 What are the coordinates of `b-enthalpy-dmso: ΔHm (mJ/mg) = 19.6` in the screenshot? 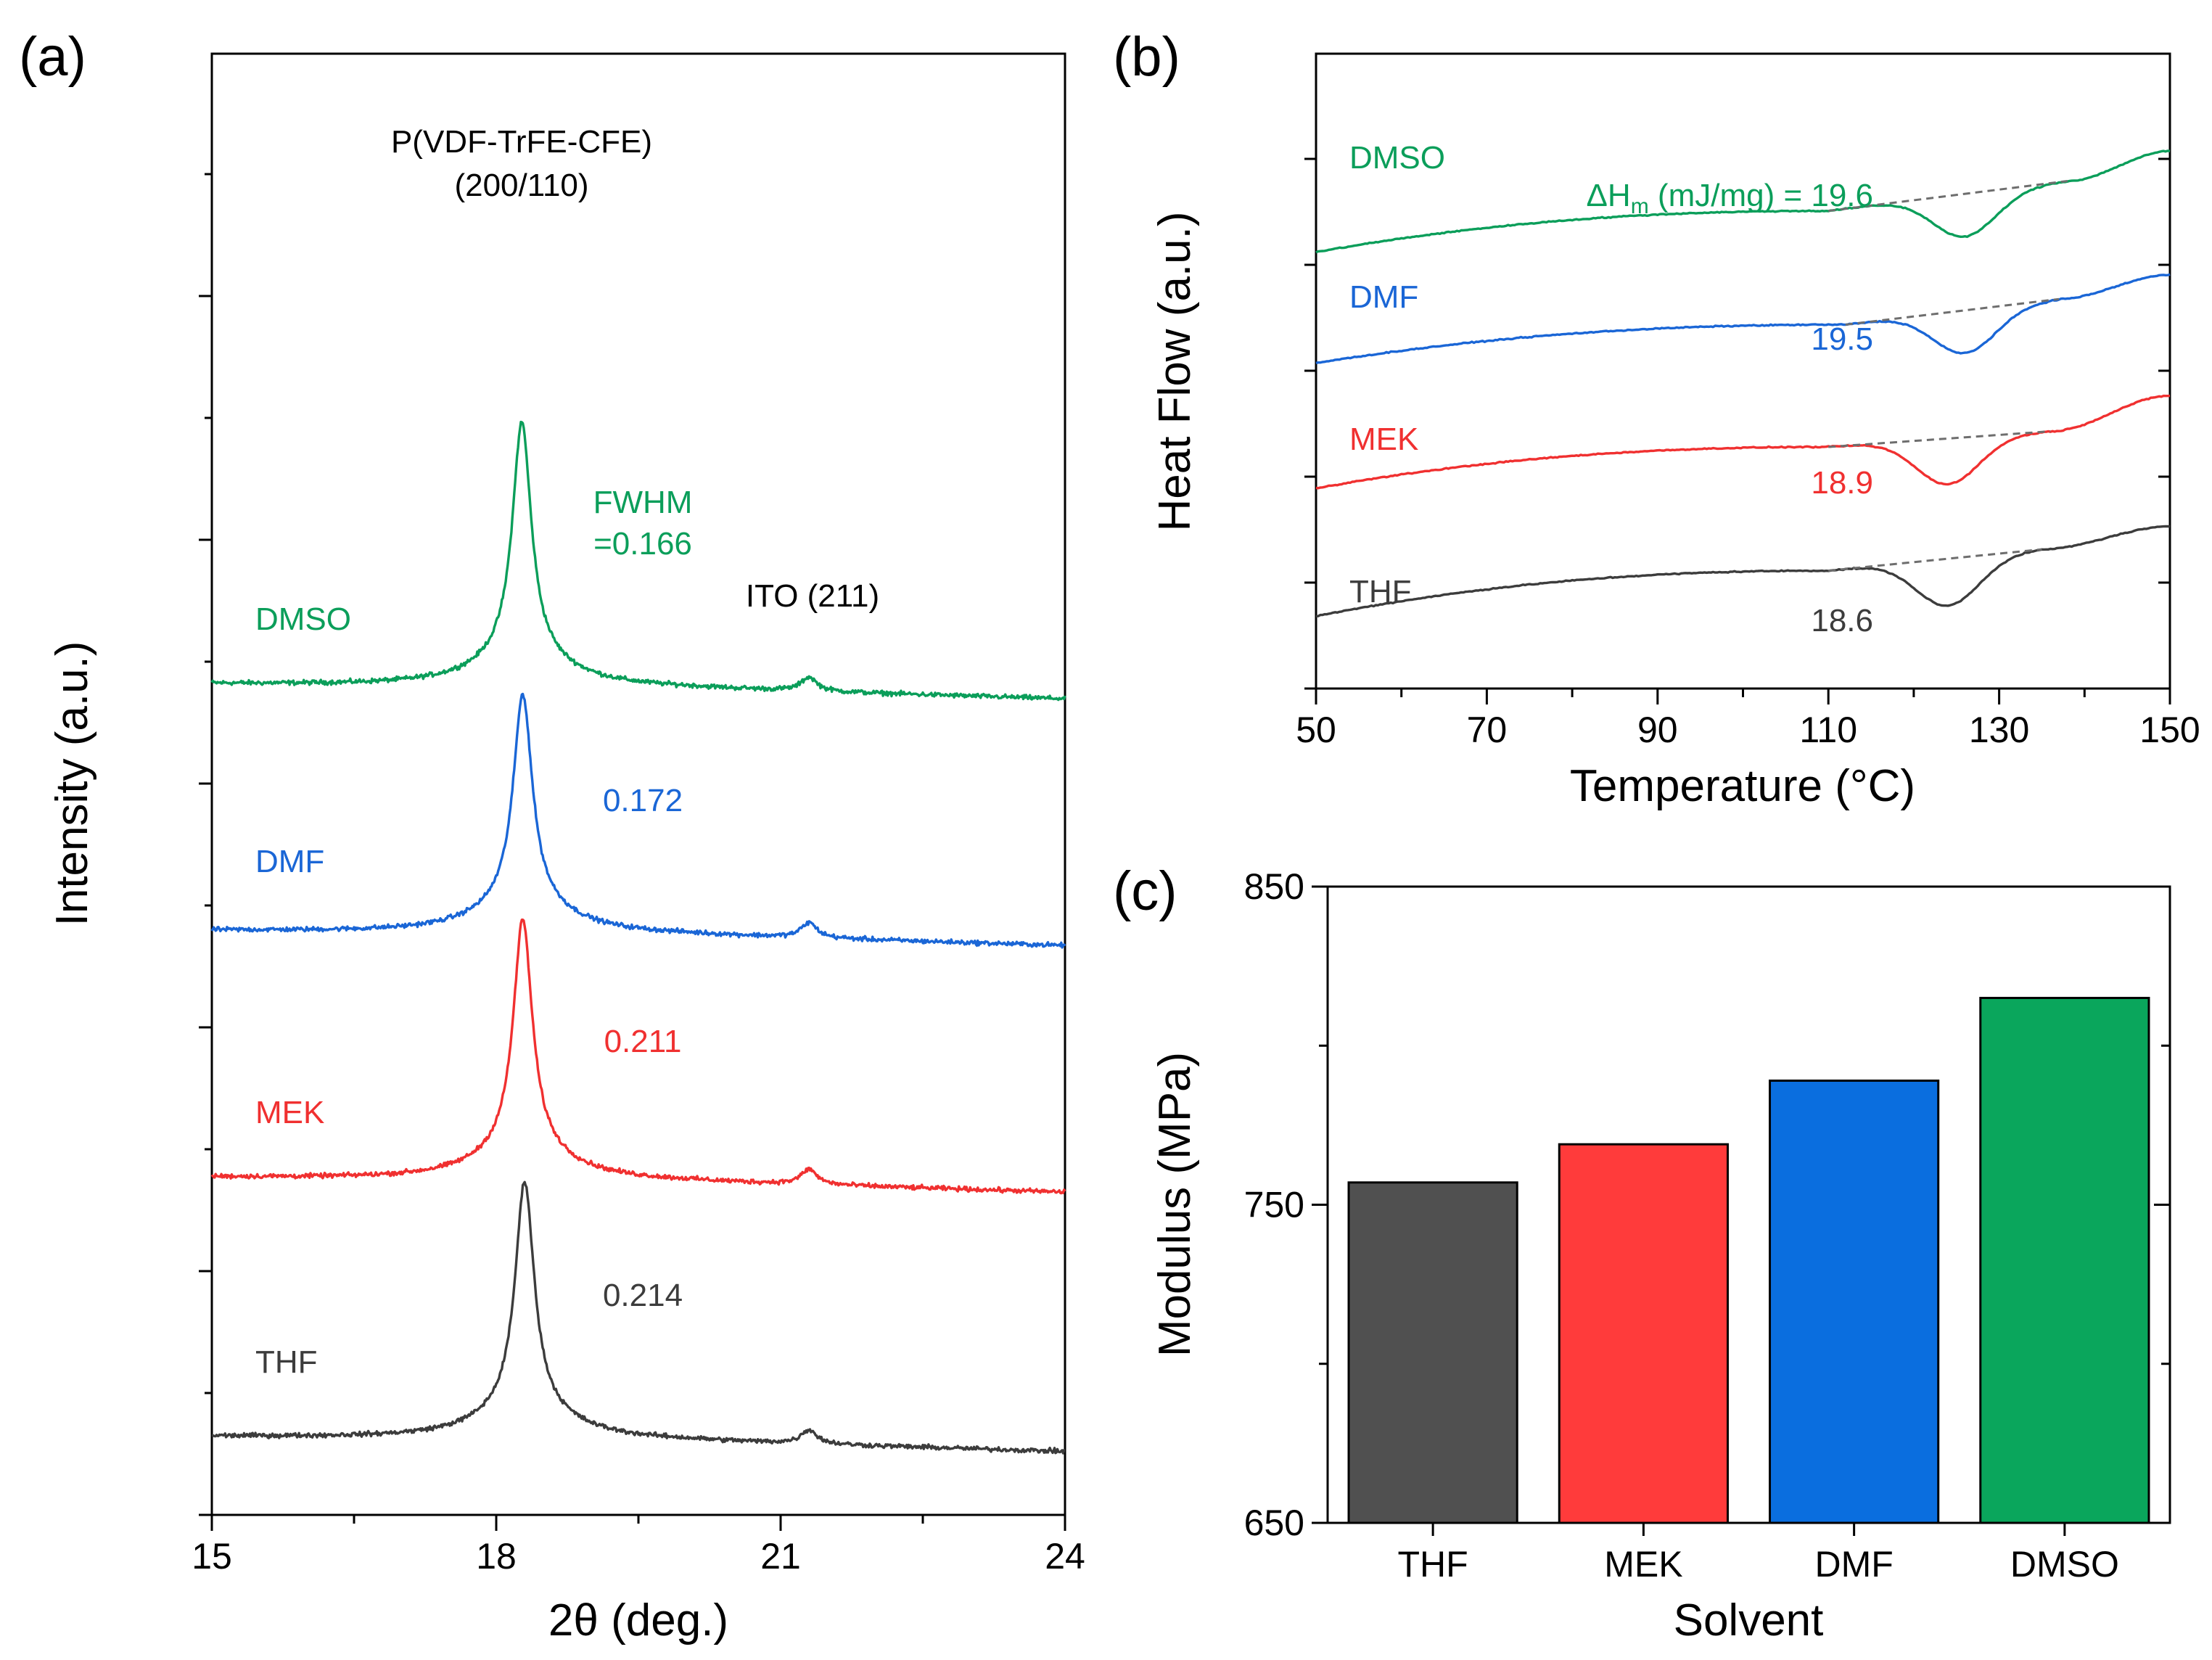 It's located at (1730, 198).